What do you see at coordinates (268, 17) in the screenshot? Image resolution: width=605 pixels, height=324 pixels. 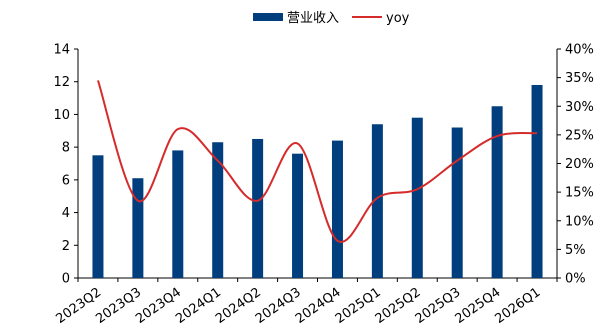 I see `legend-bar-swatch` at bounding box center [268, 17].